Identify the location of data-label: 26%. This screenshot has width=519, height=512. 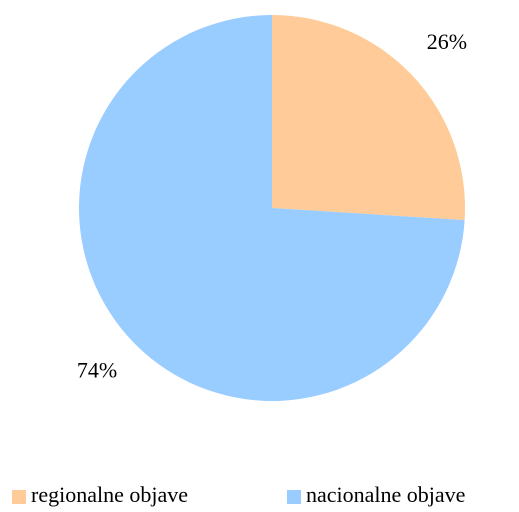
(447, 41).